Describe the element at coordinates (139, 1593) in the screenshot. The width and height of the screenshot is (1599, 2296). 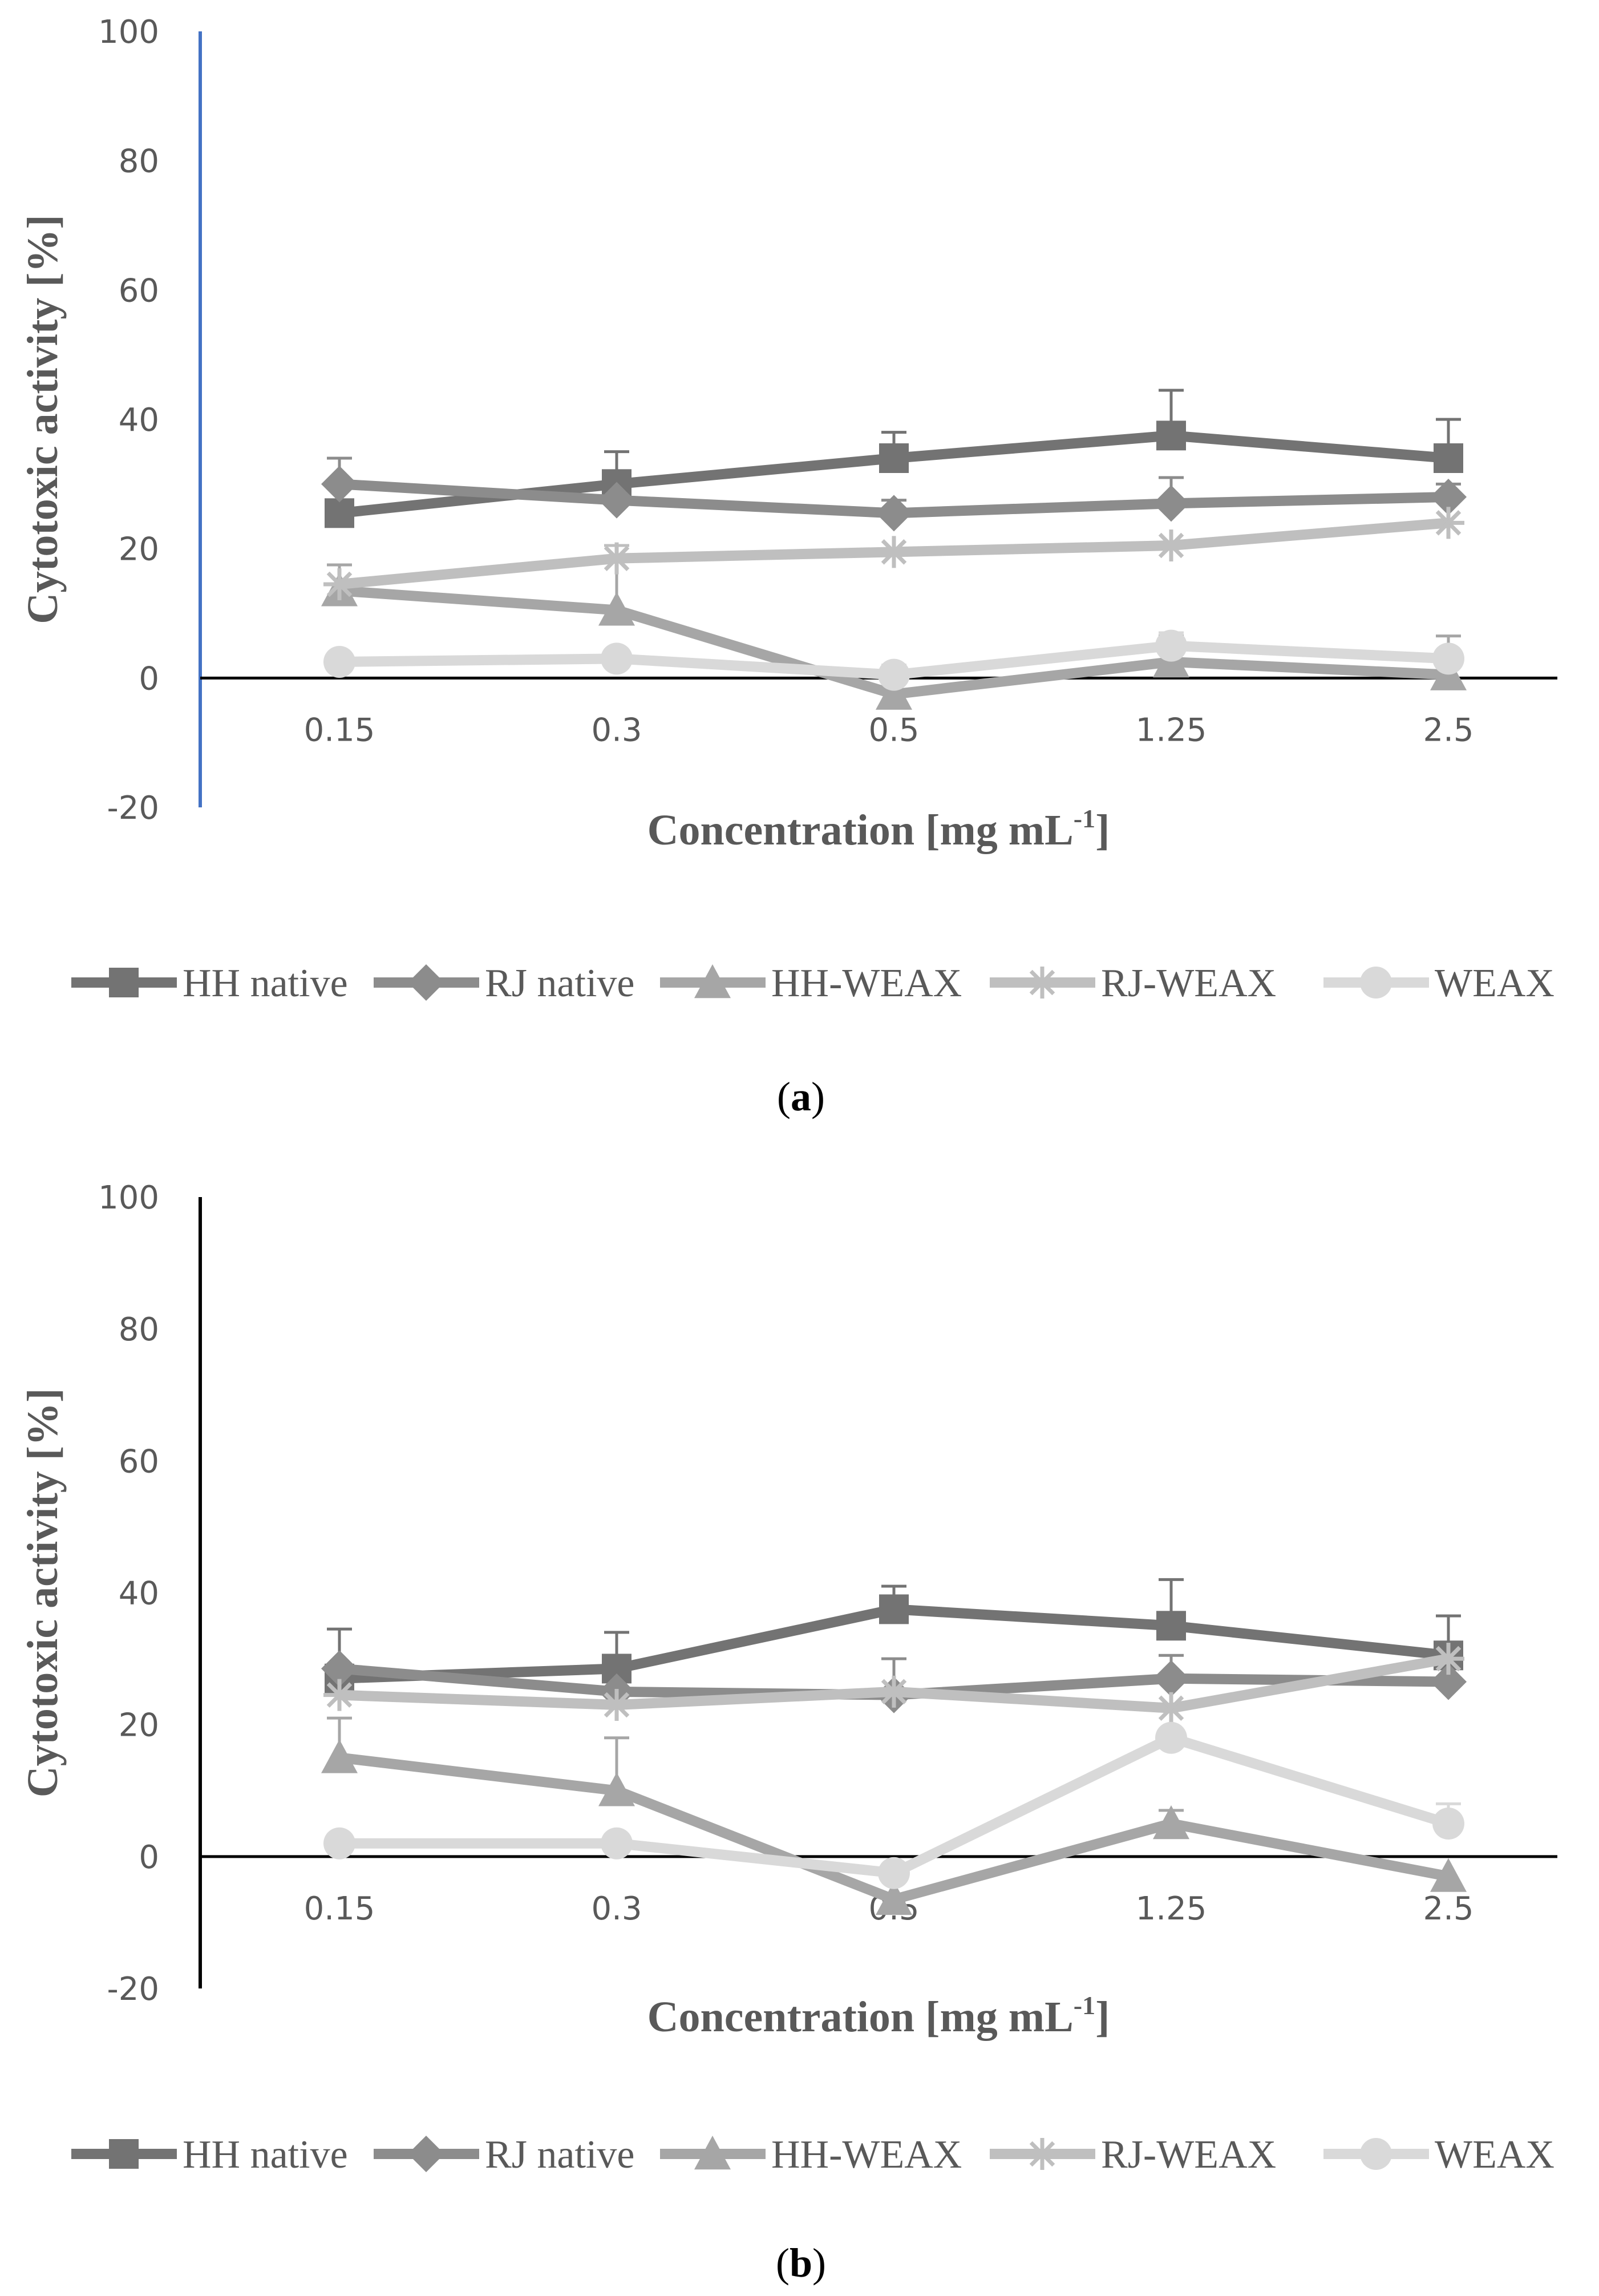
I see `y-tick-label: 40` at that location.